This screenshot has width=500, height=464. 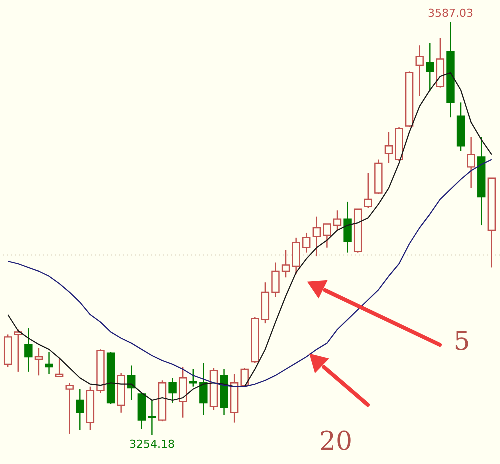 I want to click on annotation: 3587.03, so click(x=451, y=13).